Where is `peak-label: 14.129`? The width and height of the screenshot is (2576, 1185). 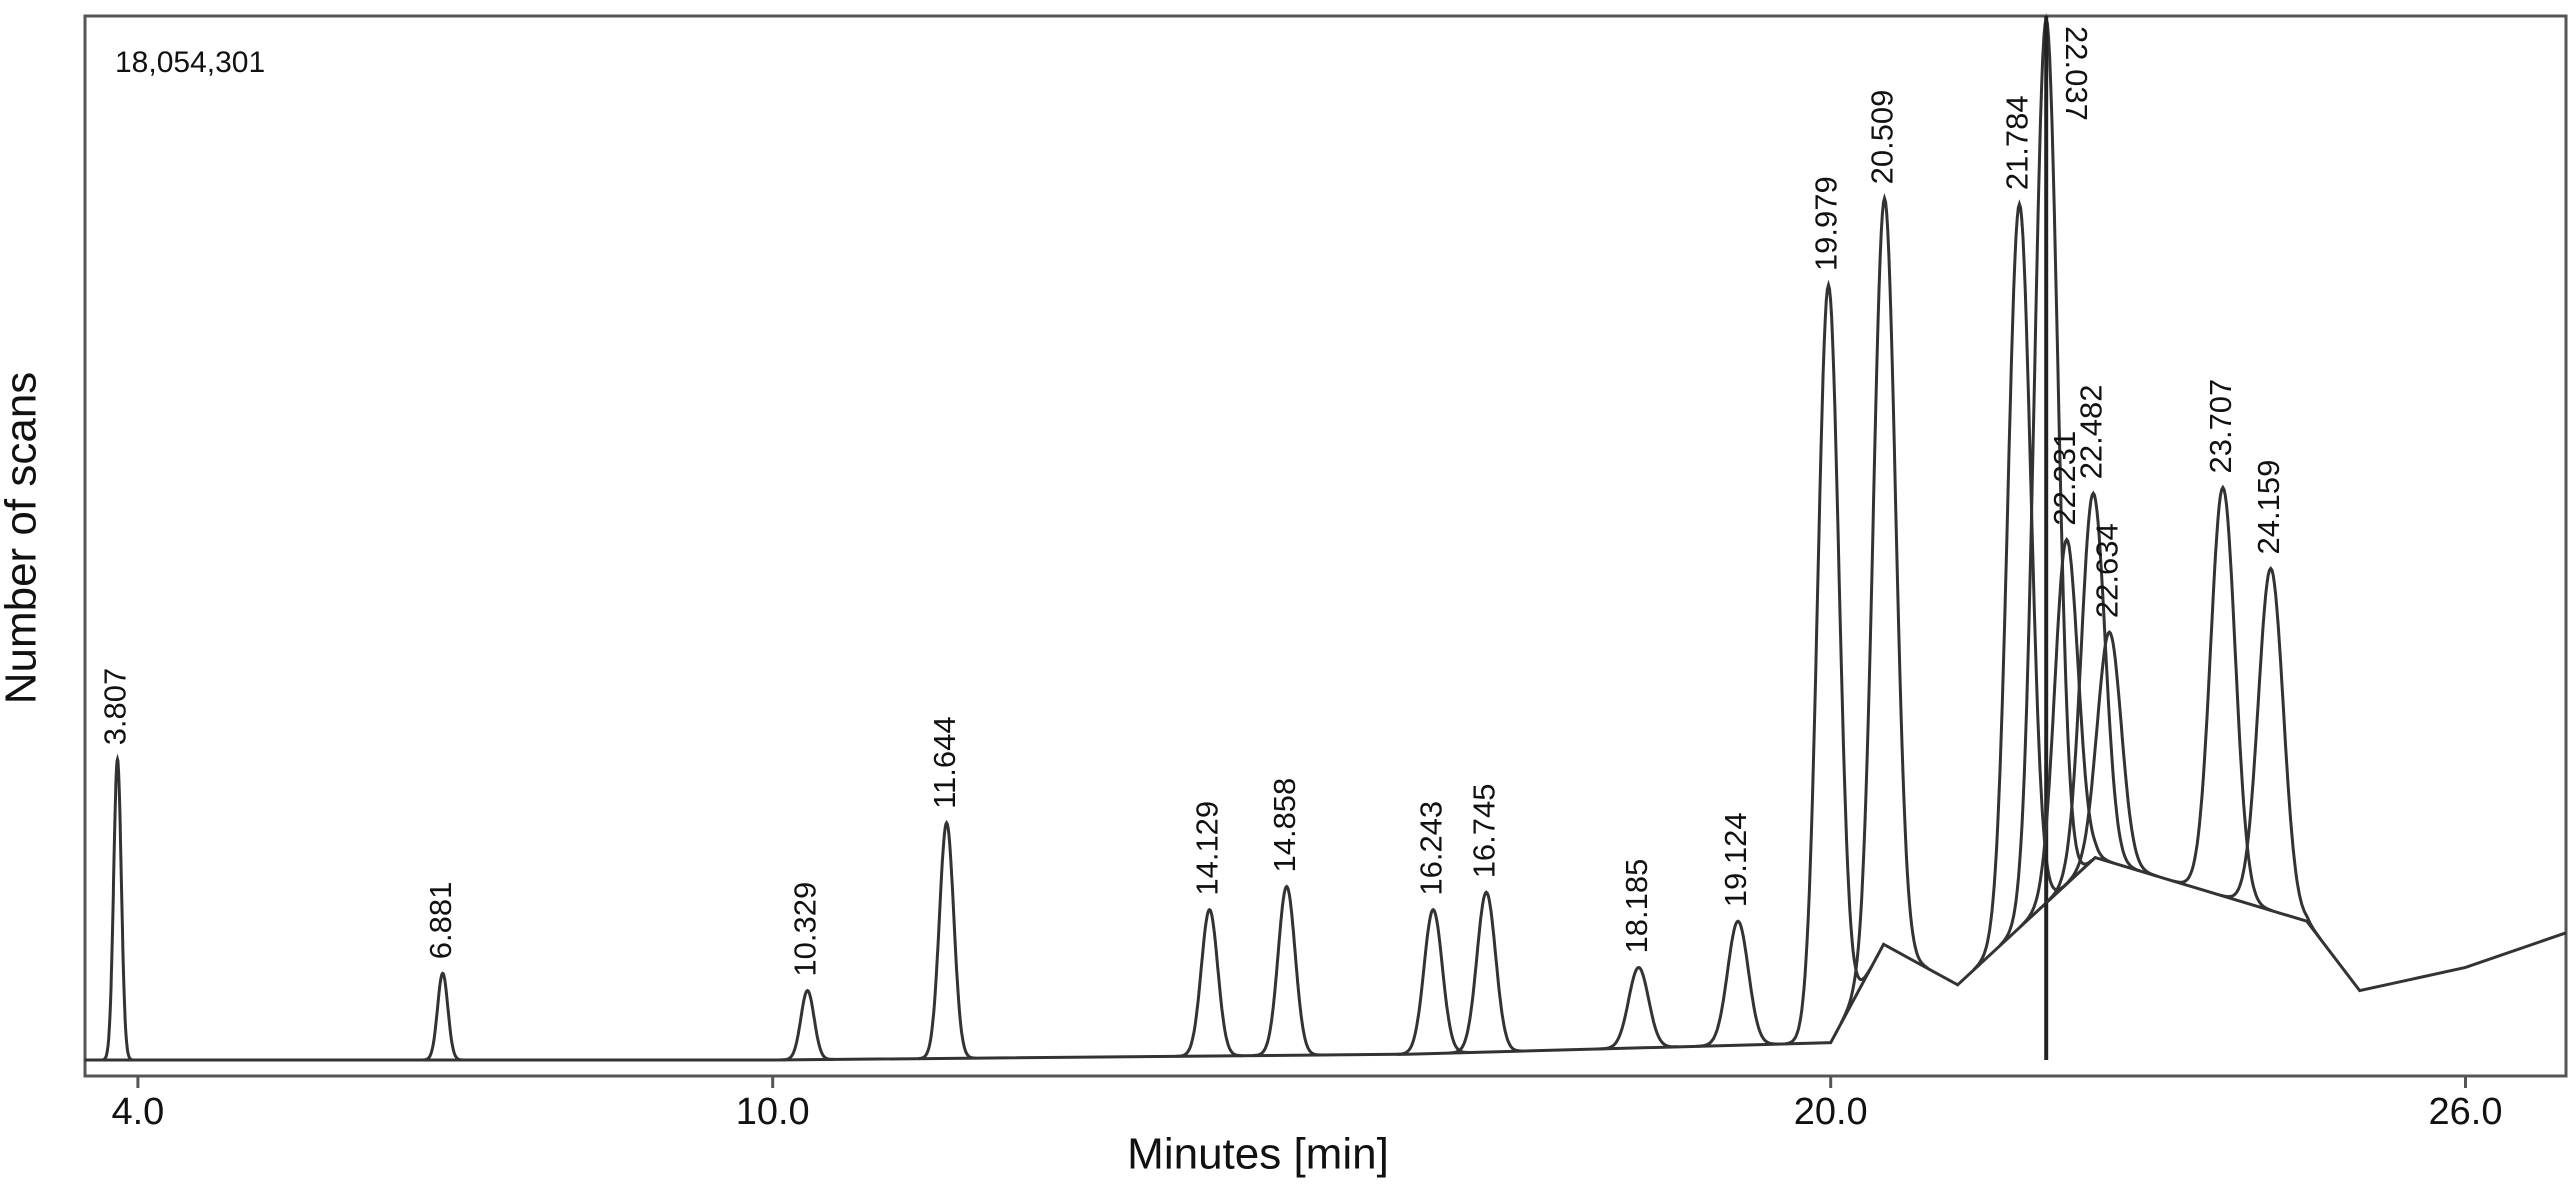 peak-label: 14.129 is located at coordinates (1207, 848).